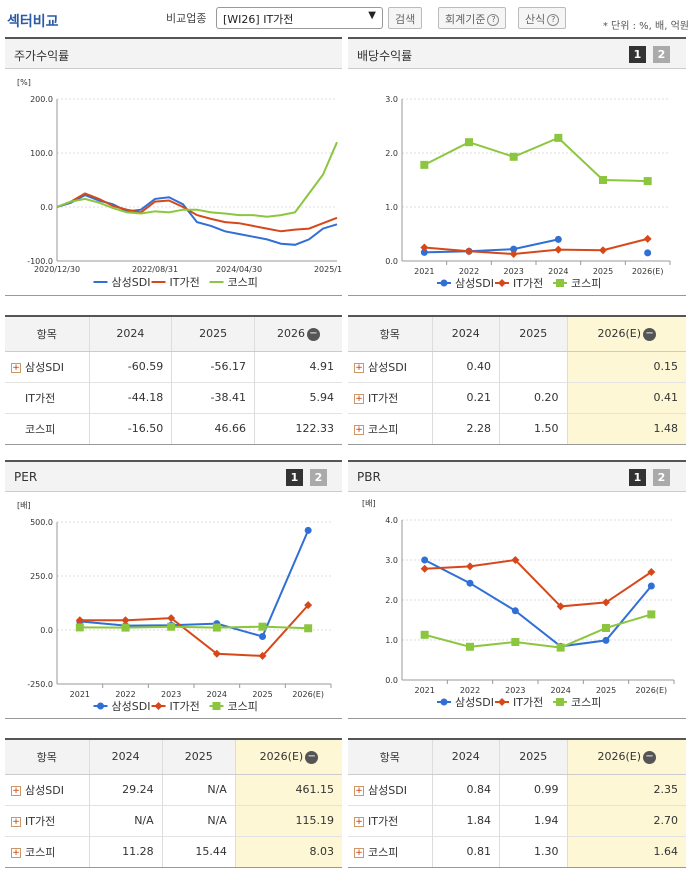  I want to click on table-cell: IT가전, so click(47, 397).